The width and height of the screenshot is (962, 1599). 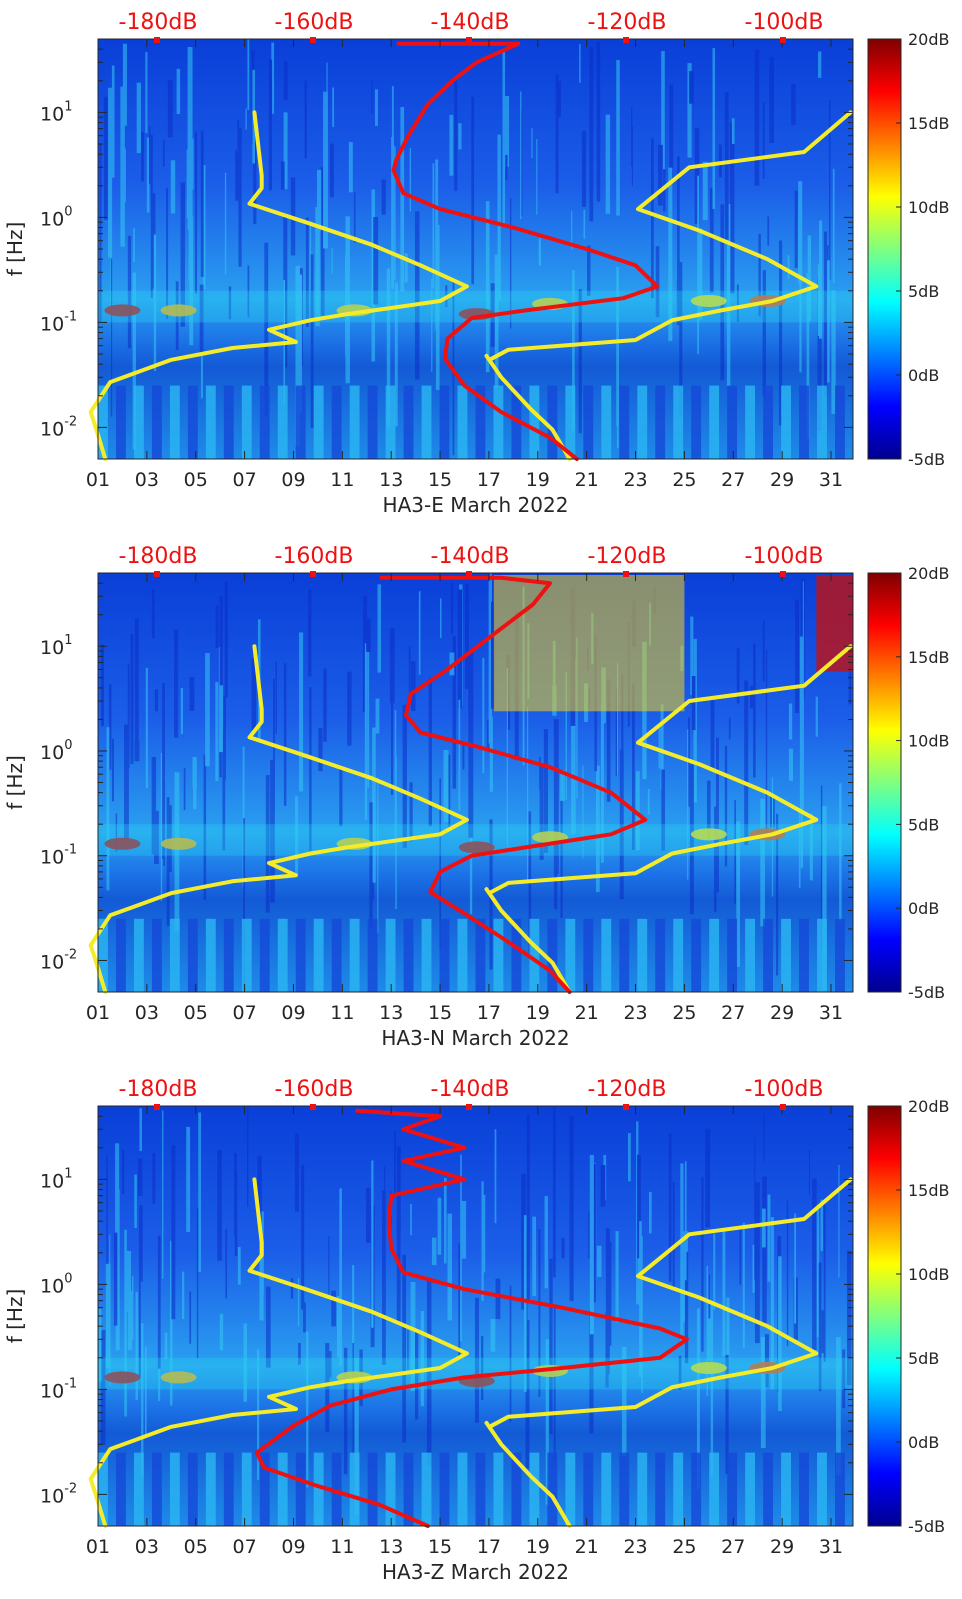 I want to click on colorbar-label: 15dB, so click(x=929, y=657).